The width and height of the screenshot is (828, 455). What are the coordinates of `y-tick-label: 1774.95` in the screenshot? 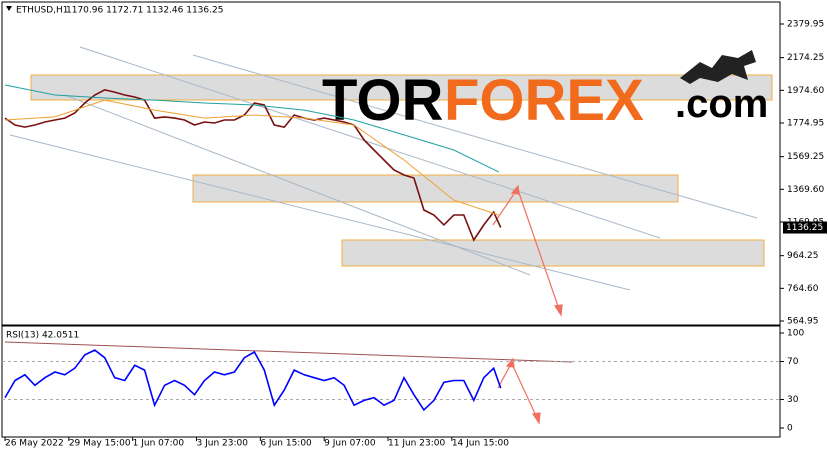 It's located at (805, 124).